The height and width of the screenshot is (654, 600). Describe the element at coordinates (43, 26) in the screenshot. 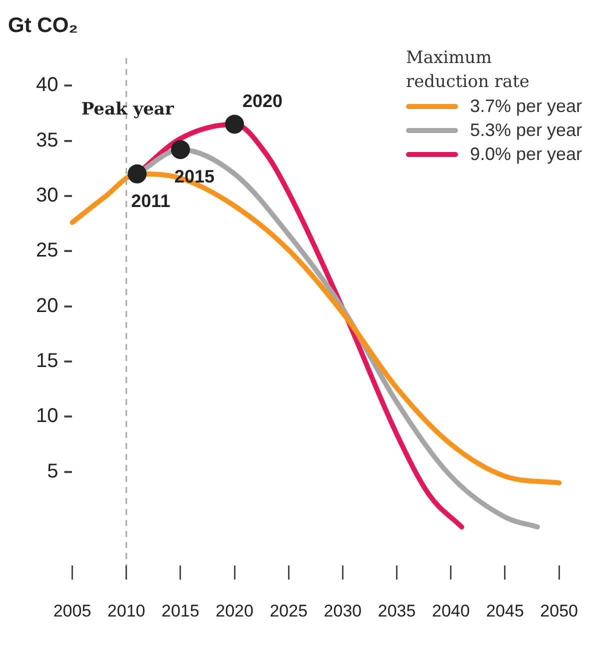

I see `y-axis-title: Gt CO₂` at that location.